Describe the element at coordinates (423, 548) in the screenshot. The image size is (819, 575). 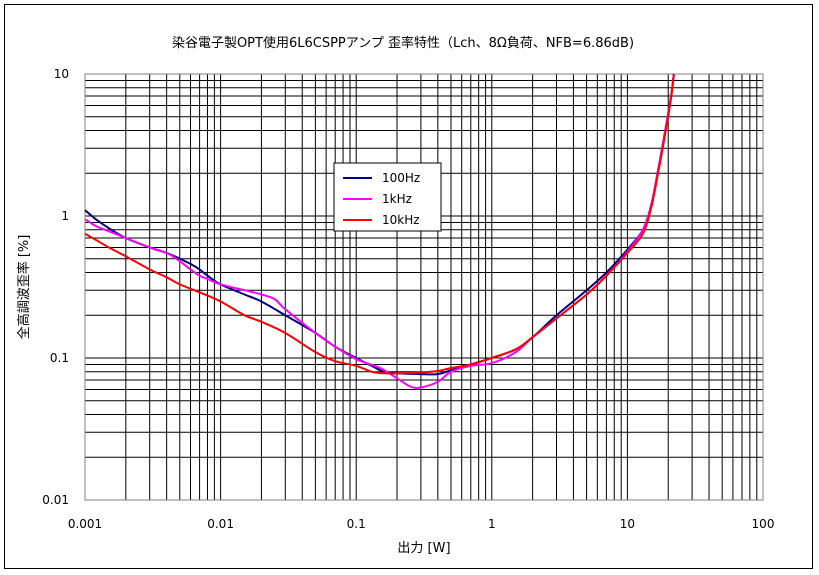
I see `x-axis-label: 出力 [W]` at that location.